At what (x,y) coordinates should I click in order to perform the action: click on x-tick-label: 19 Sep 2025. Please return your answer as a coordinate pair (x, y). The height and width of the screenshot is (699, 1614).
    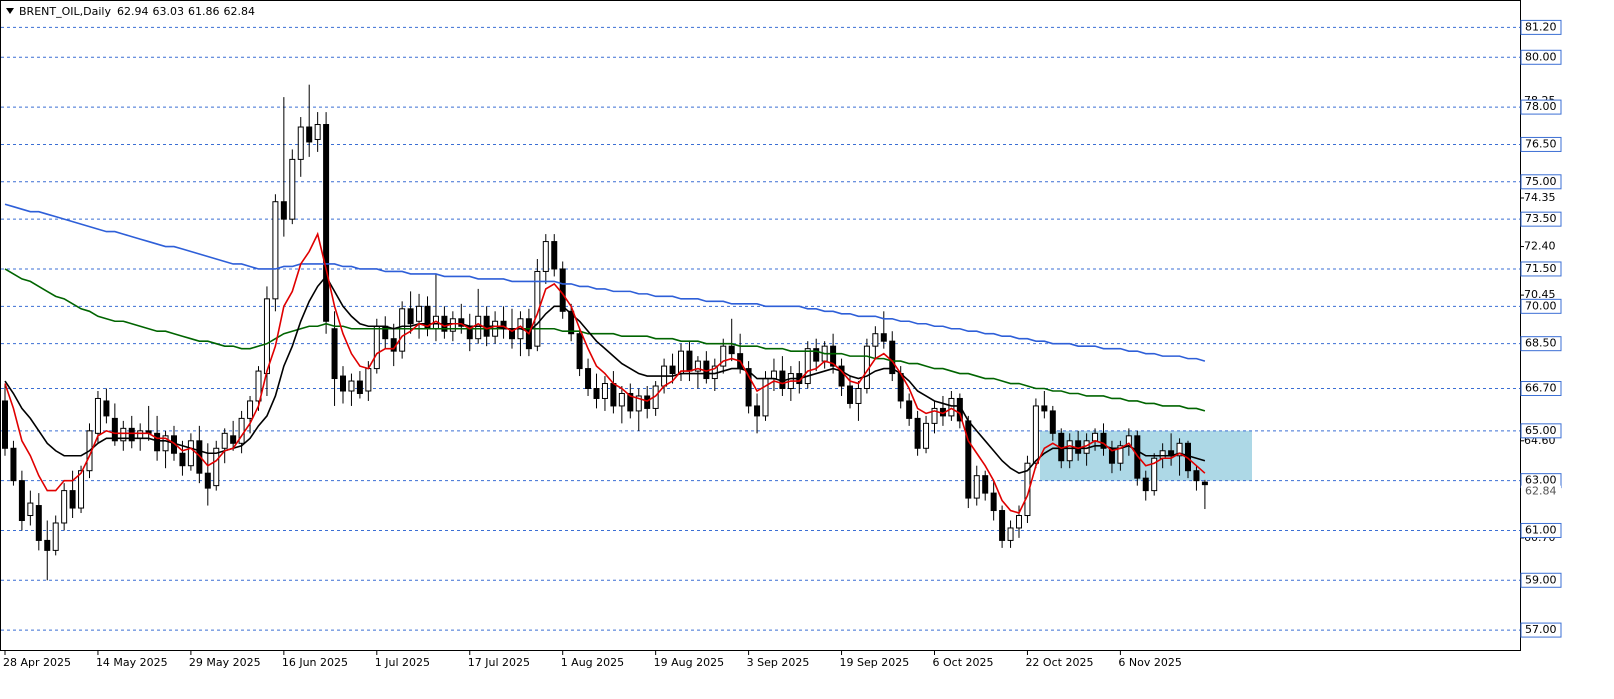
    Looking at the image, I should click on (875, 662).